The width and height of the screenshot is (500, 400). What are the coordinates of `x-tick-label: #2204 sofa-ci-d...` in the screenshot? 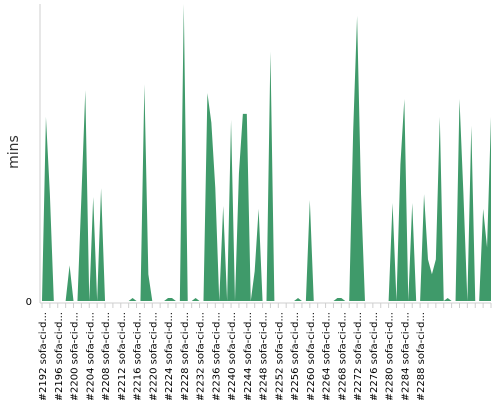 It's located at (90, 356).